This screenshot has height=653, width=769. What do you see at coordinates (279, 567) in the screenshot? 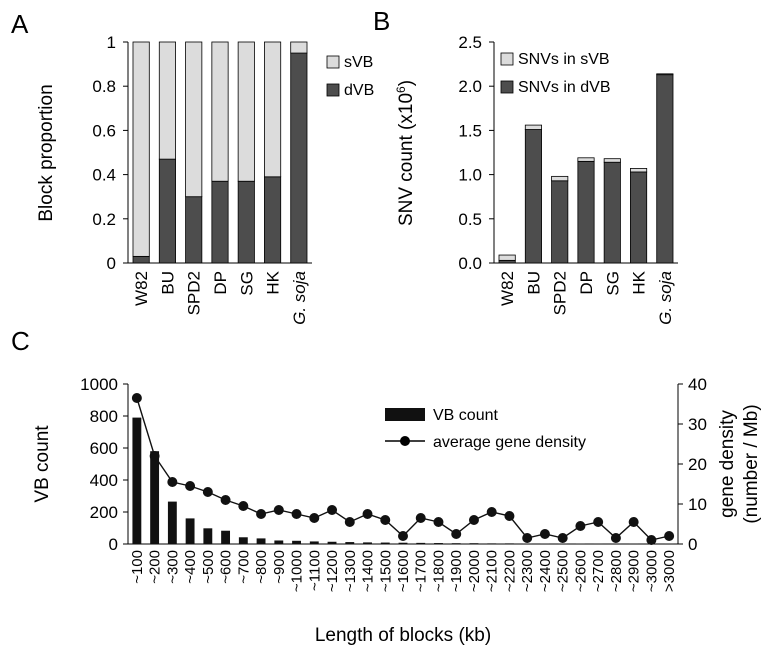
I see `x-tick-label: ~900` at bounding box center [279, 567].